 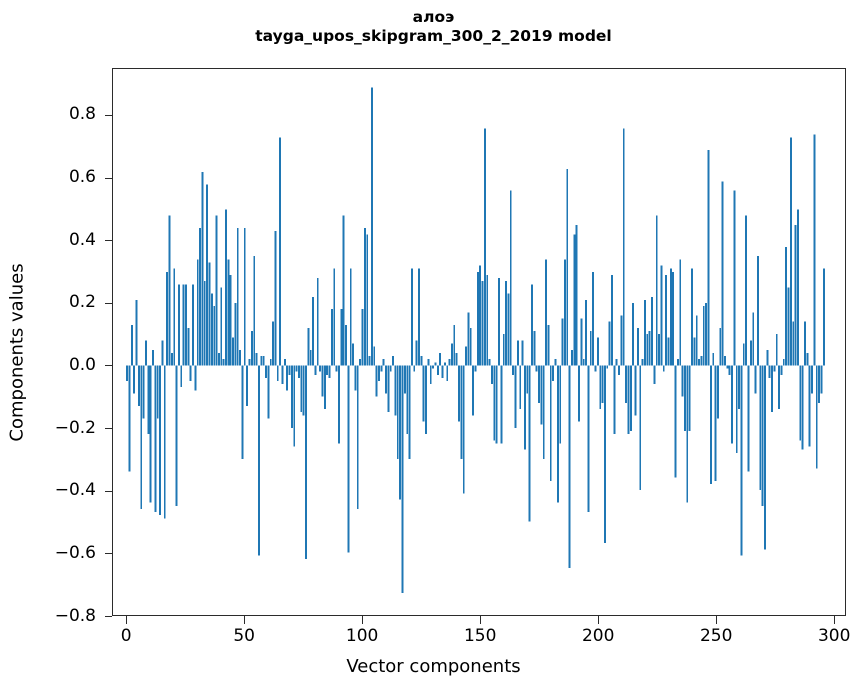 I want to click on y-axis-label: Components values, so click(x=17, y=352).